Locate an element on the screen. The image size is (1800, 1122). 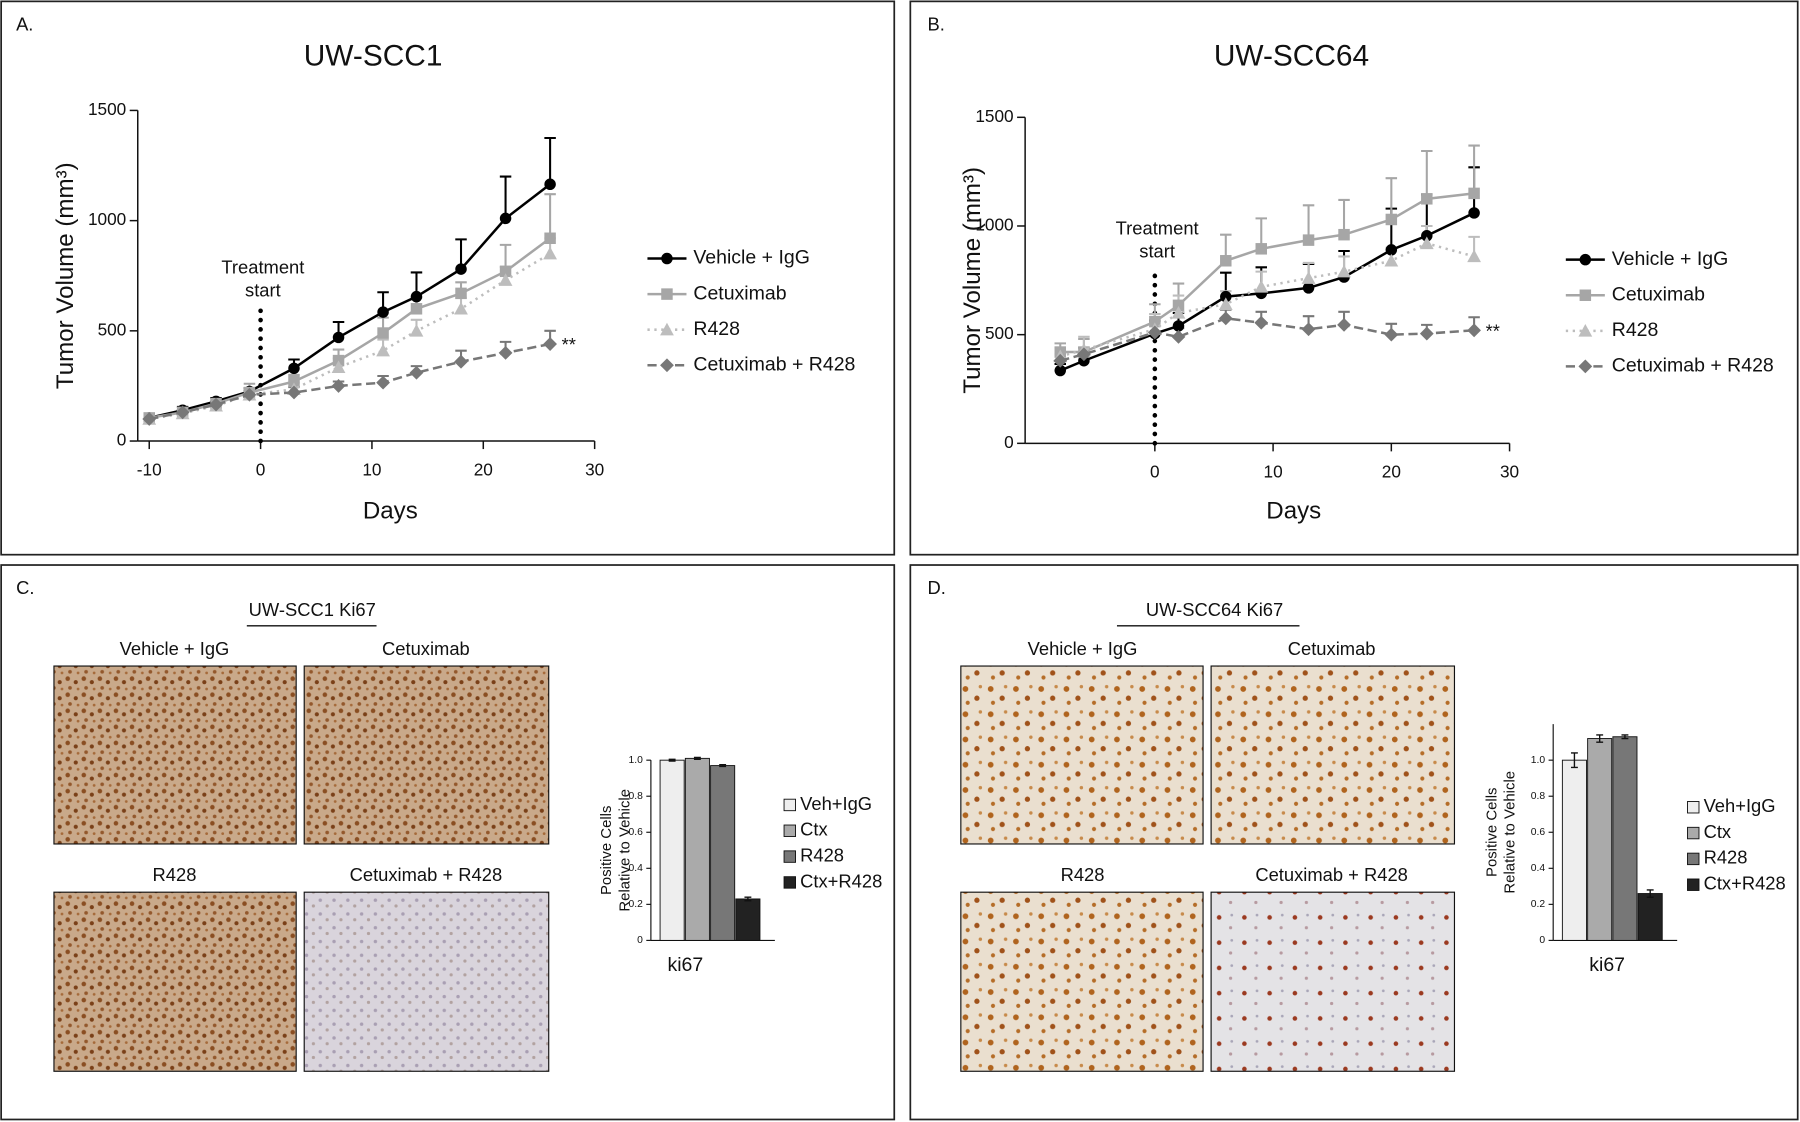
chart-title: UW-SCC1 is located at coordinates (373, 55).